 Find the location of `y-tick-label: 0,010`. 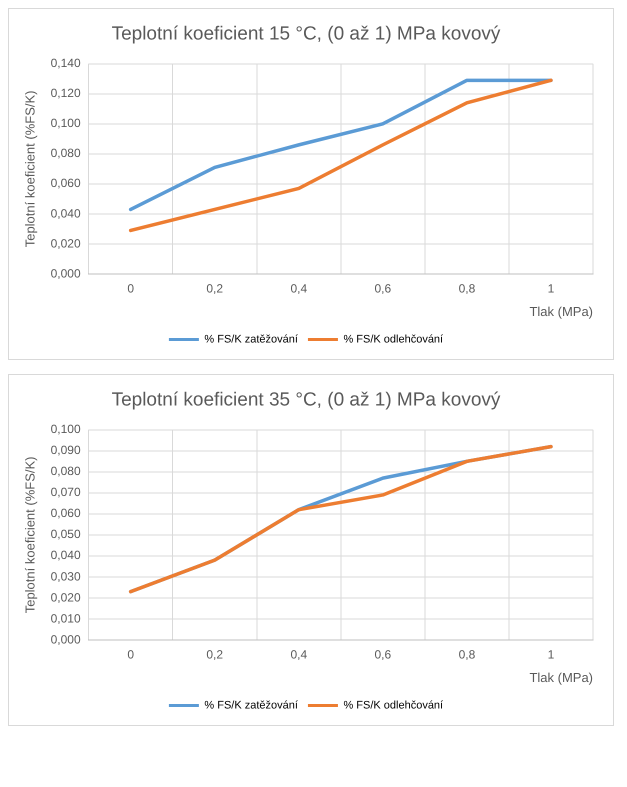

y-tick-label: 0,010 is located at coordinates (65, 618).